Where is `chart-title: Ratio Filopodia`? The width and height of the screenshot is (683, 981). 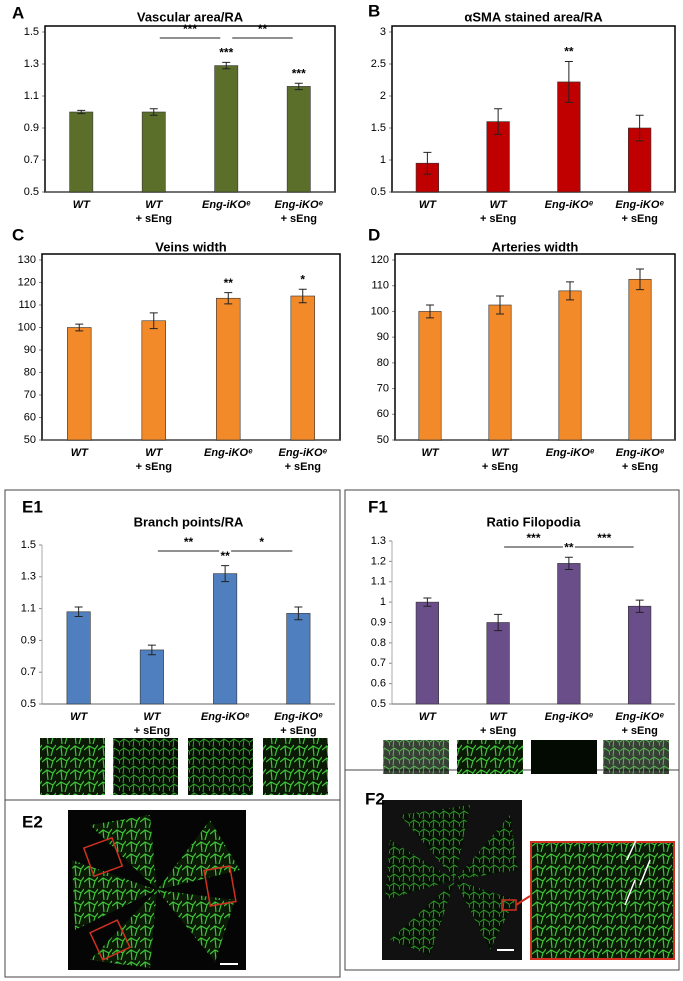
chart-title: Ratio Filopodia is located at coordinates (534, 521).